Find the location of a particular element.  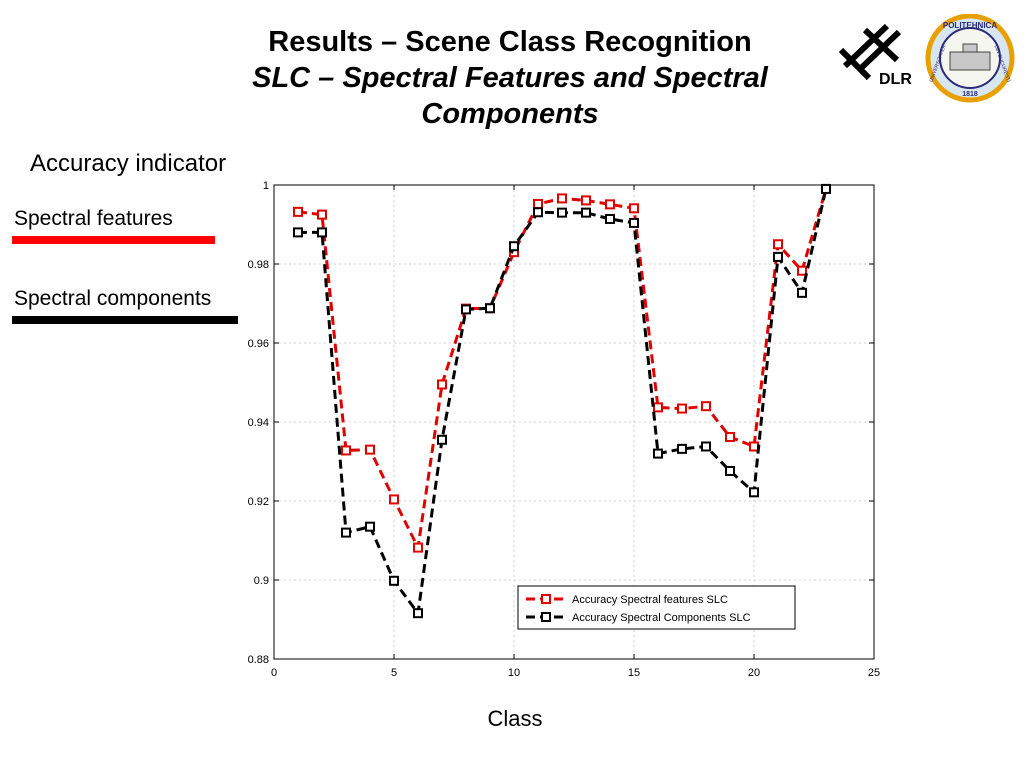

x-tick-label: 0 is located at coordinates (274, 673).